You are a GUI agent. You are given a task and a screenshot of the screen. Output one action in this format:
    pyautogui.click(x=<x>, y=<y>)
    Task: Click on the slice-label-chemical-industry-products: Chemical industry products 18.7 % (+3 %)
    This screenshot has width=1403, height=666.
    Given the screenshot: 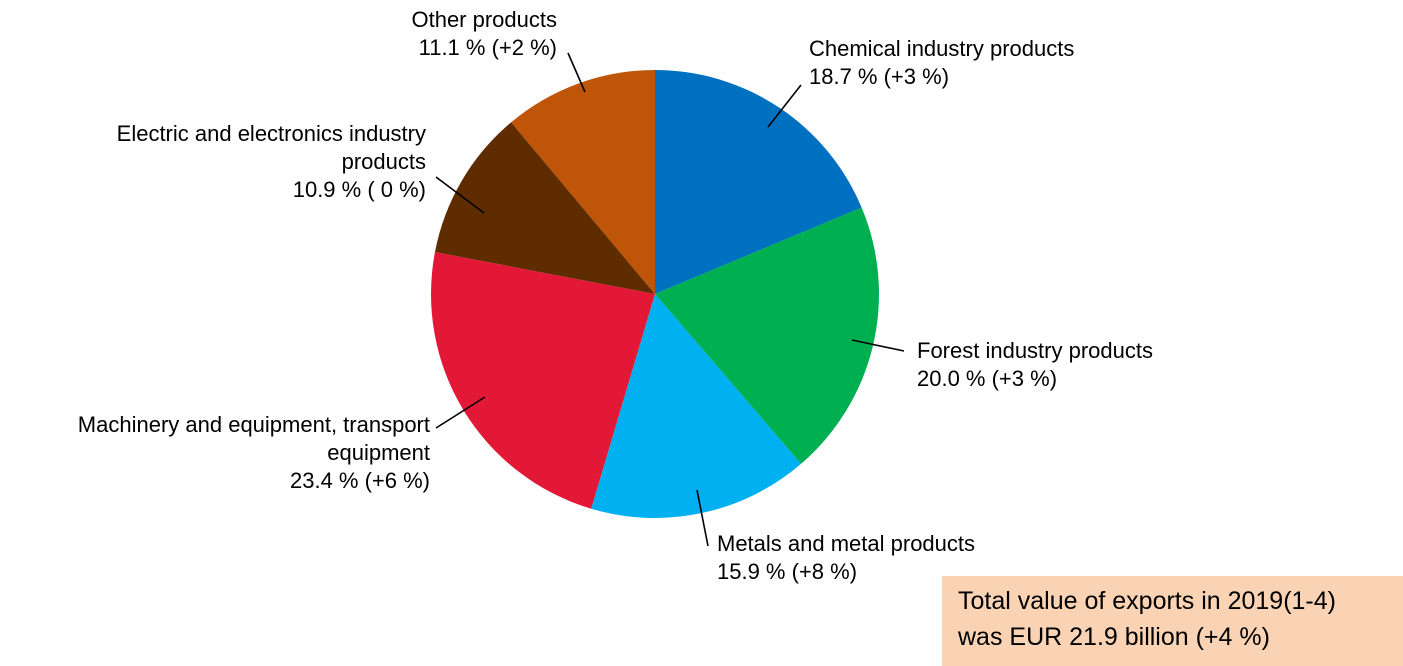 What is the action you would take?
    pyautogui.click(x=941, y=62)
    